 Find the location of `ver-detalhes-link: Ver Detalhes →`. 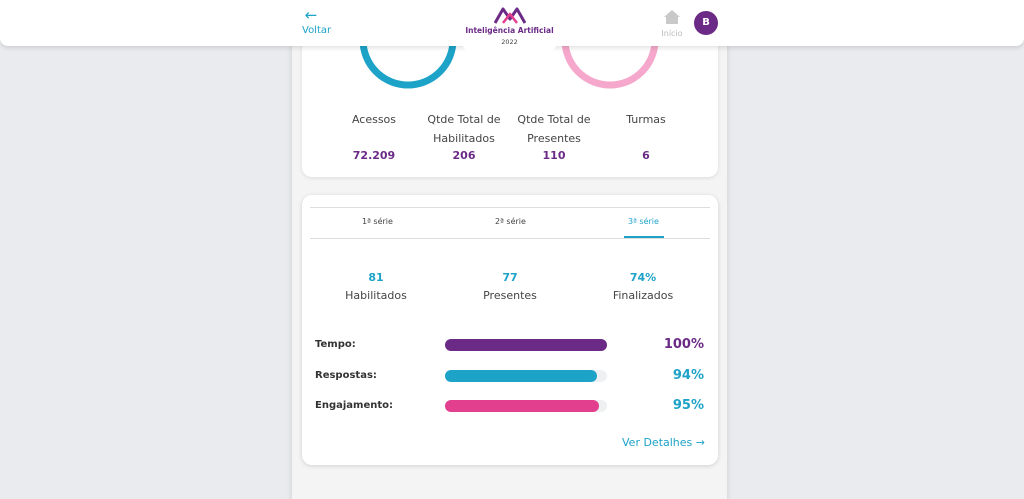

ver-detalhes-link: Ver Detalhes → is located at coordinates (663, 442).